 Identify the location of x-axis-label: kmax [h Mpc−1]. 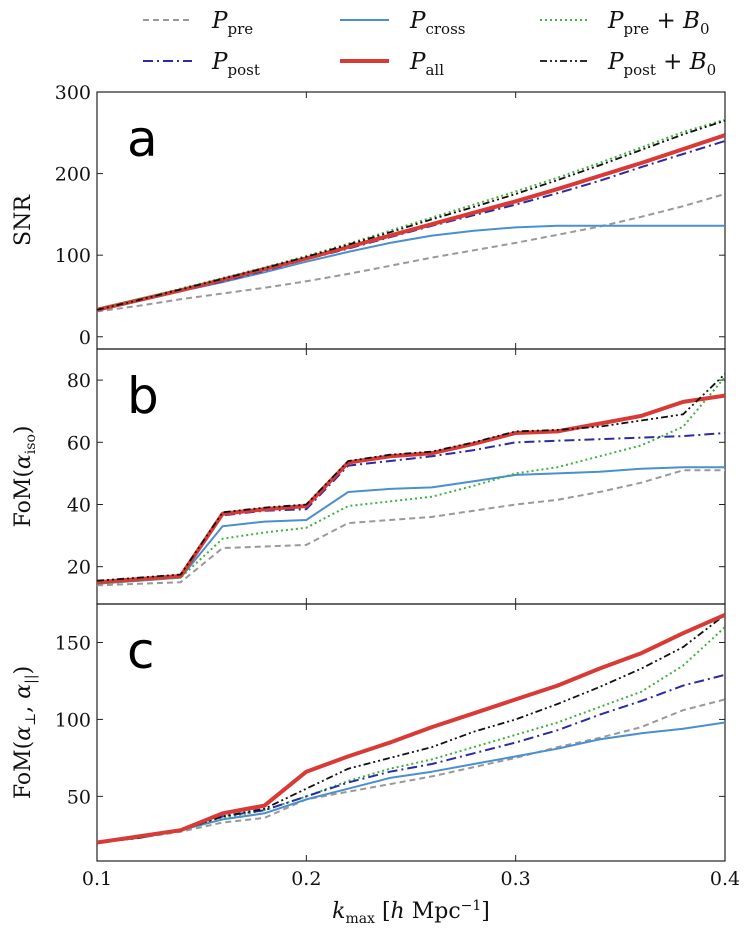
(411, 912).